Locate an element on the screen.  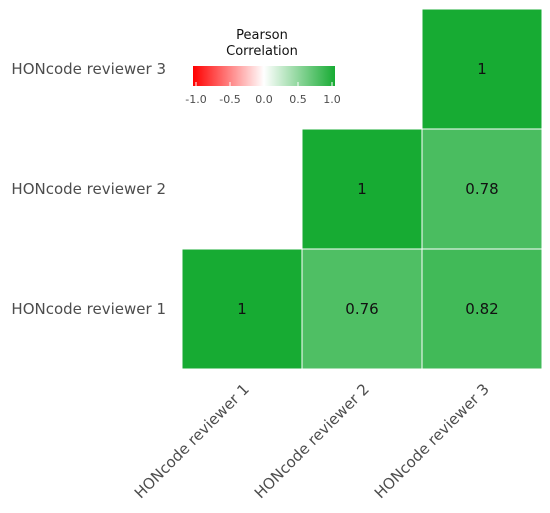
legend-title-line2: Correlation is located at coordinates (262, 51).